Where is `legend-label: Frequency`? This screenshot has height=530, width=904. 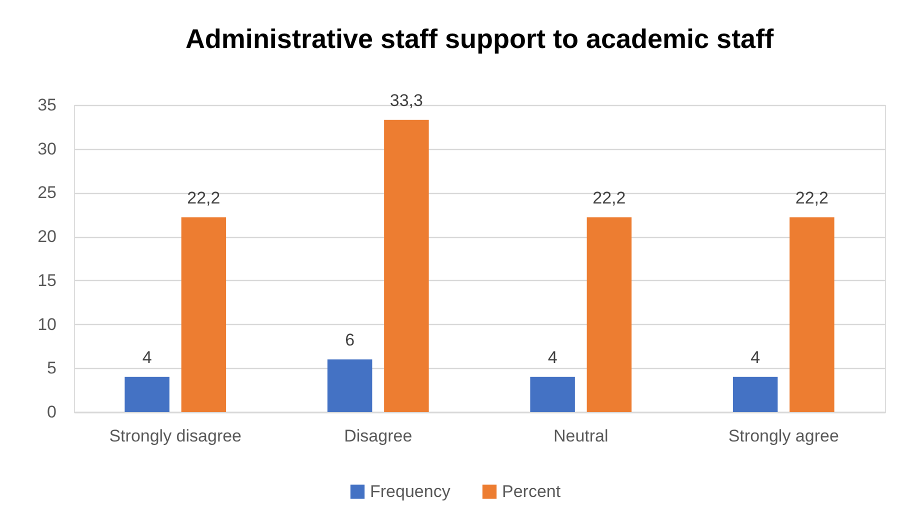 legend-label: Frequency is located at coordinates (410, 491).